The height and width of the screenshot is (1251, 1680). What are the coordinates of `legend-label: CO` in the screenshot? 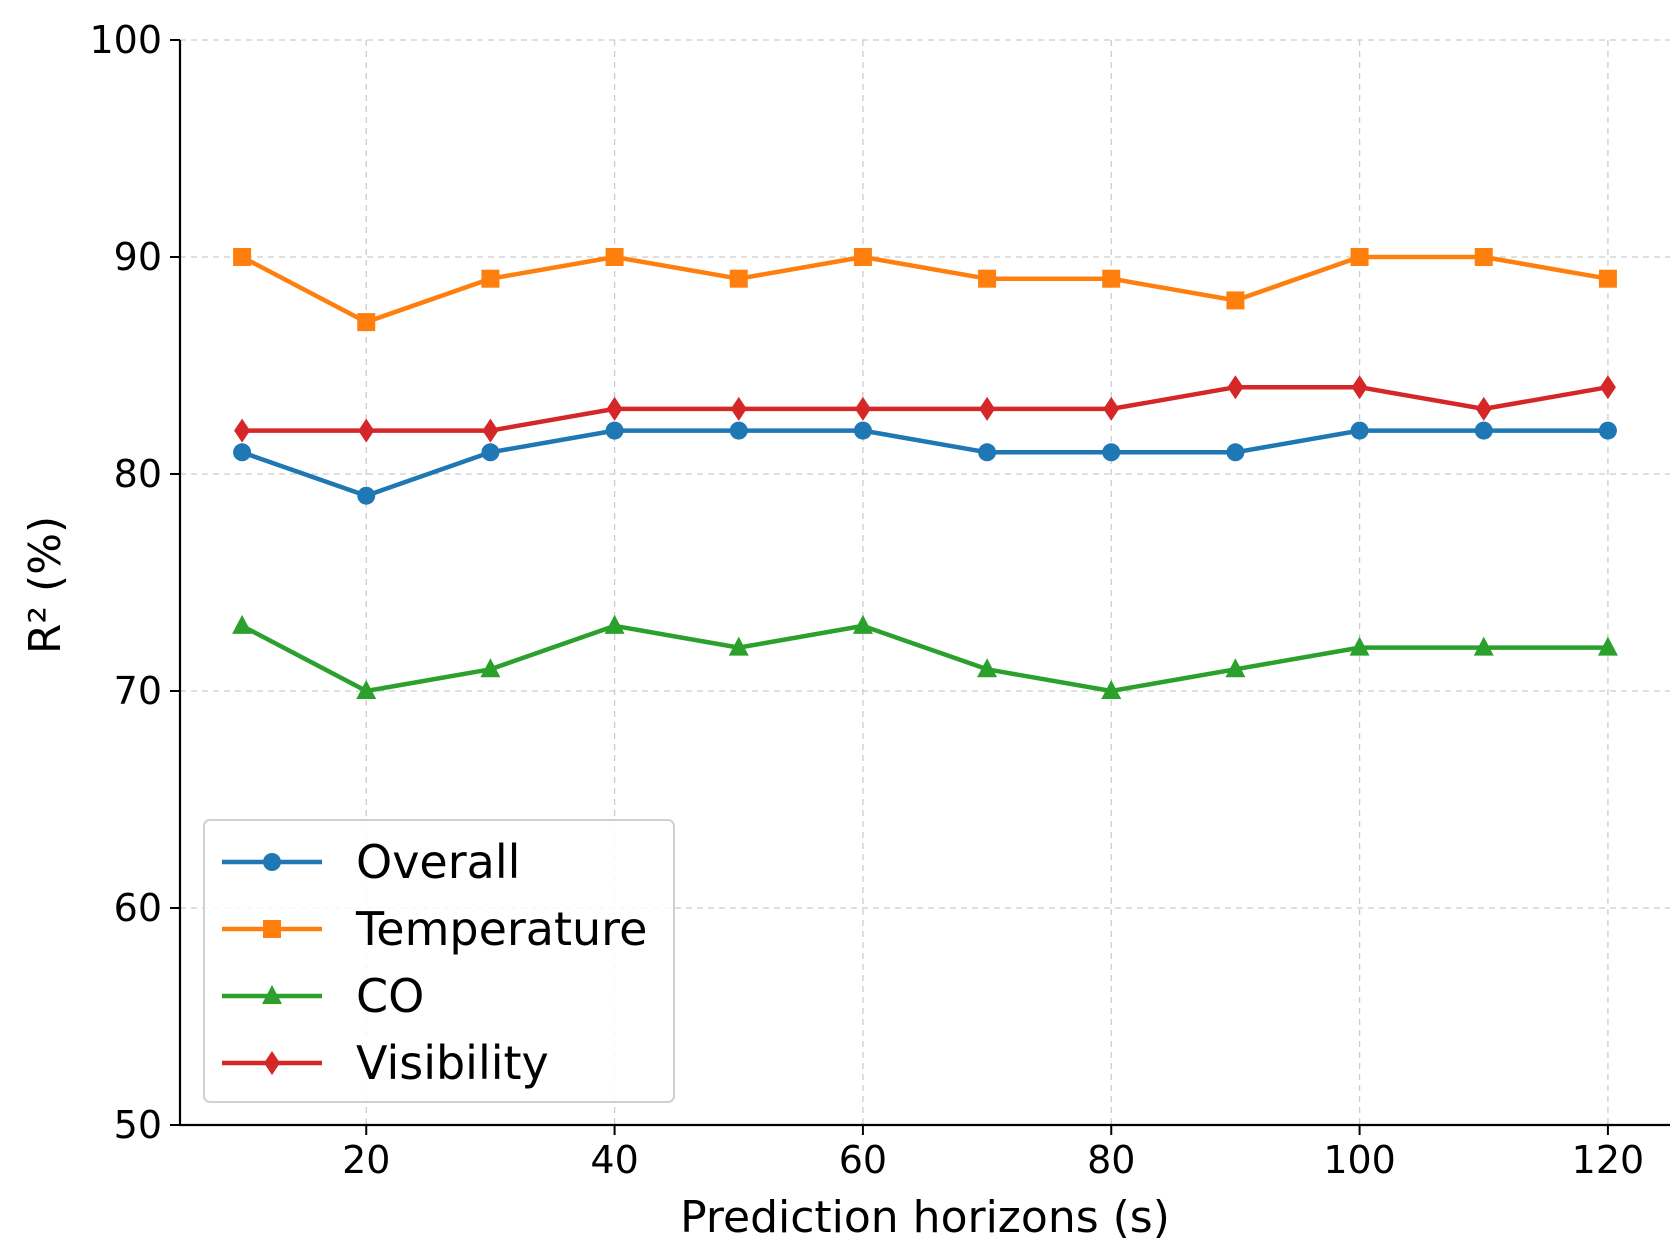 It's located at (390, 996).